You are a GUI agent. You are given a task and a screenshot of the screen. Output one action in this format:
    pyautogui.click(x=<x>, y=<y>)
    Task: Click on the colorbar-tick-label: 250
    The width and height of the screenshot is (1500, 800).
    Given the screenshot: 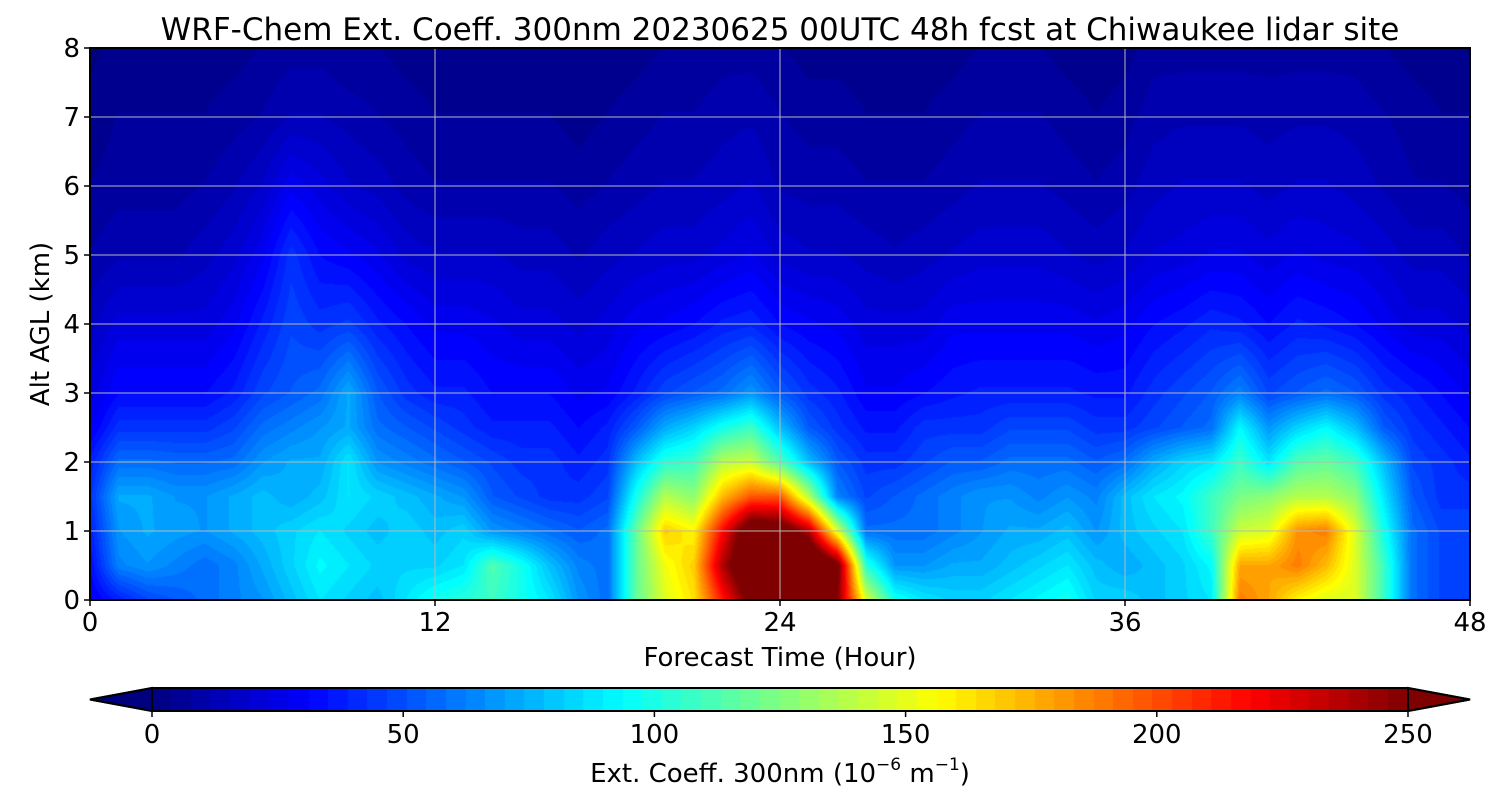 What is the action you would take?
    pyautogui.click(x=1408, y=735)
    